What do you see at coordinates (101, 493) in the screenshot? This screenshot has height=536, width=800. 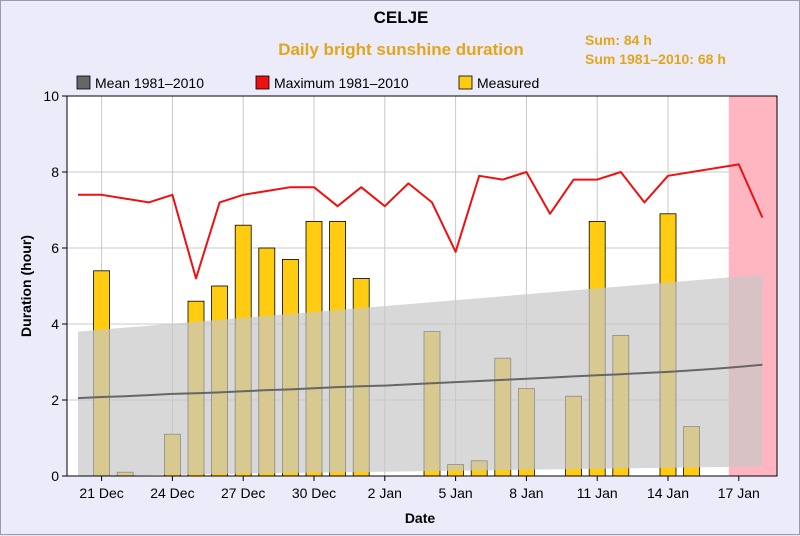 I see `x-tick-label: 21 Dec` at bounding box center [101, 493].